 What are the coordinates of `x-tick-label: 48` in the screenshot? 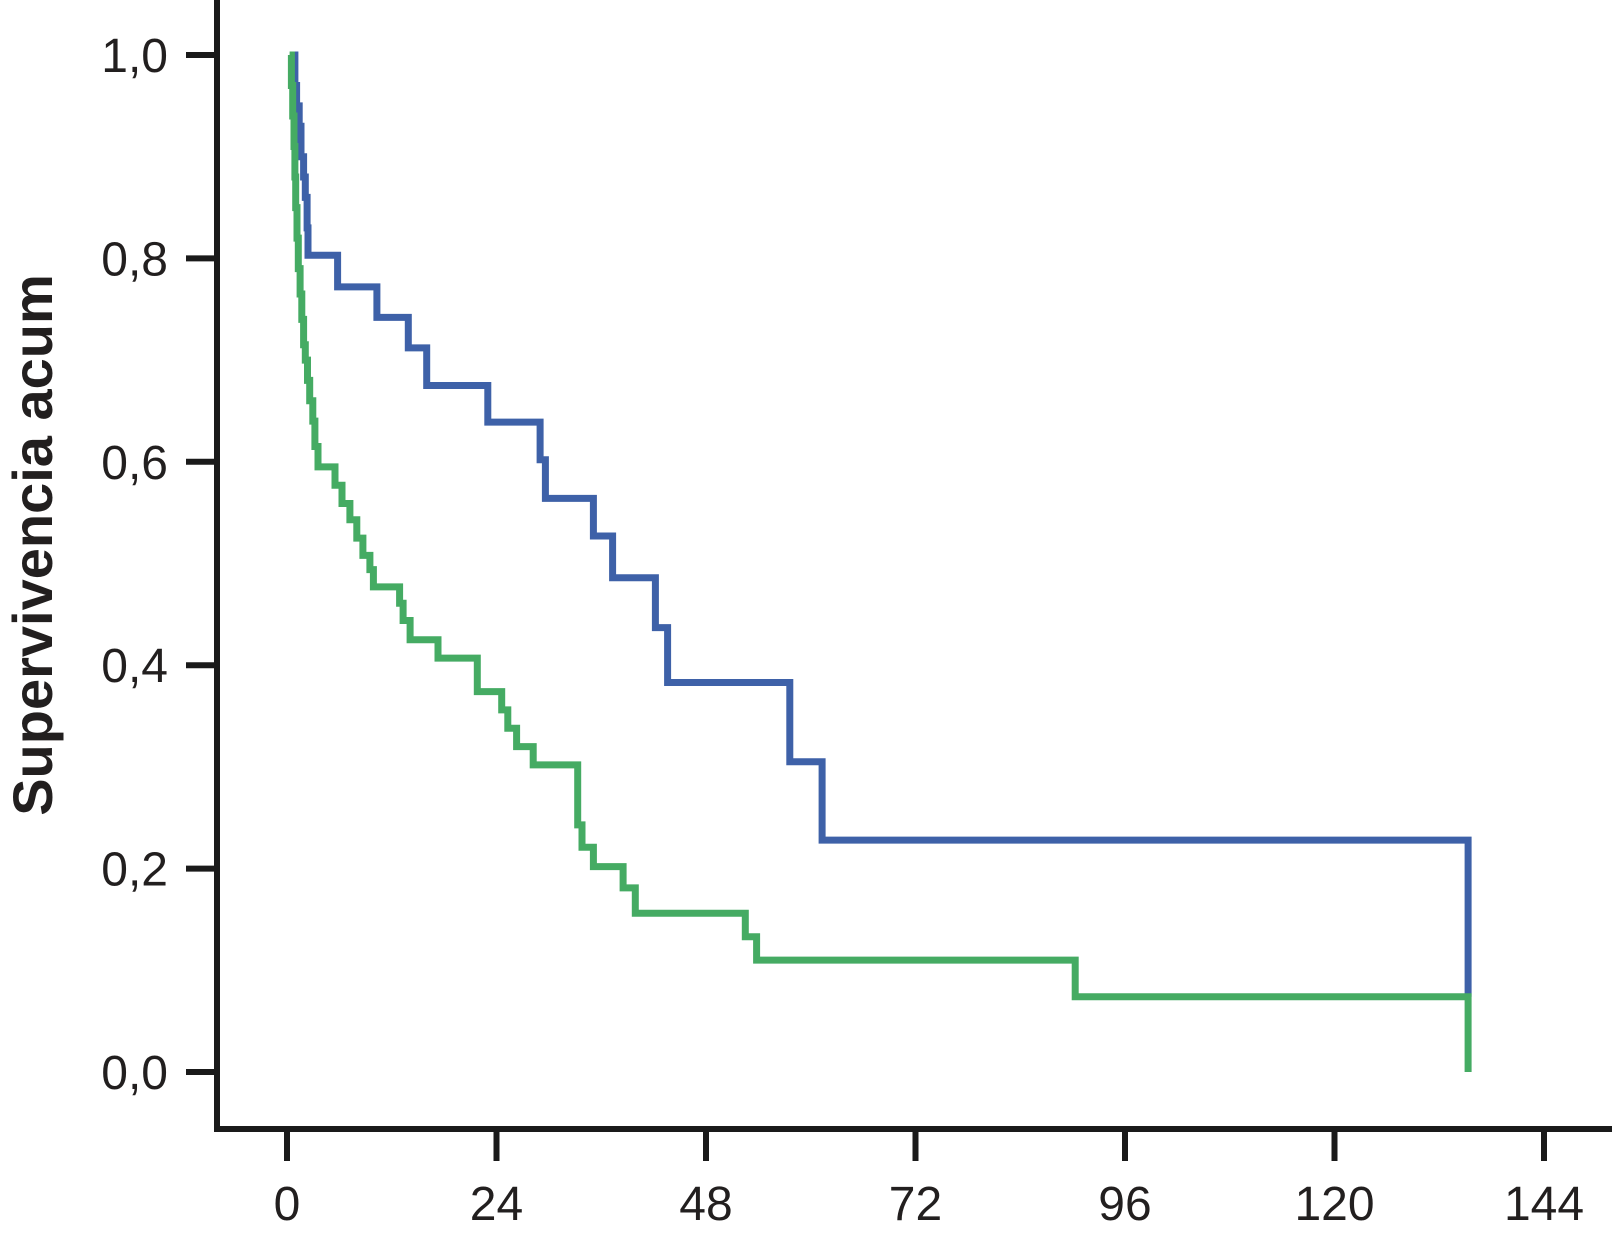 It's located at (705, 1204).